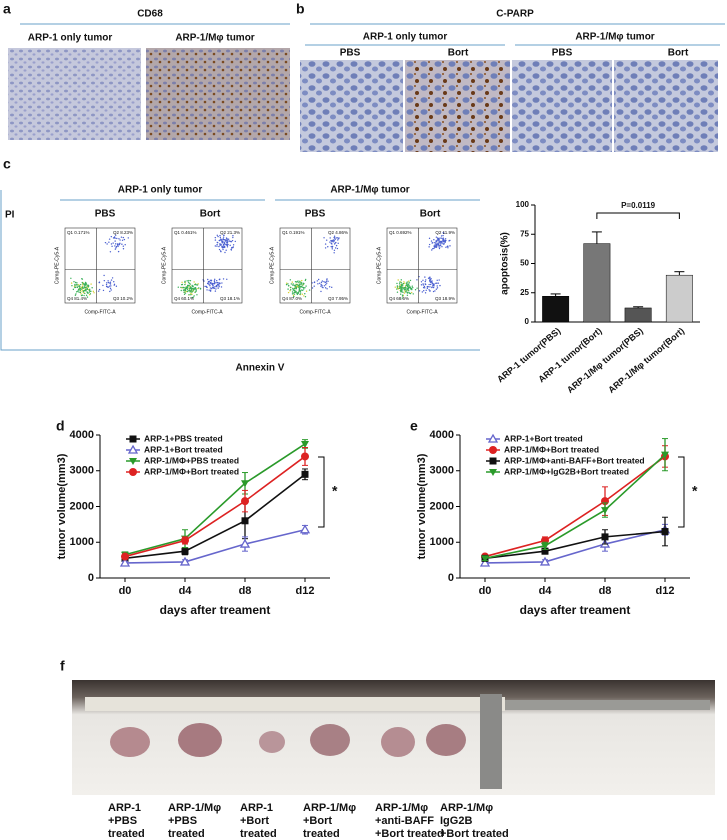  Describe the element at coordinates (315, 214) in the screenshot. I see `column-label: PBS` at that location.